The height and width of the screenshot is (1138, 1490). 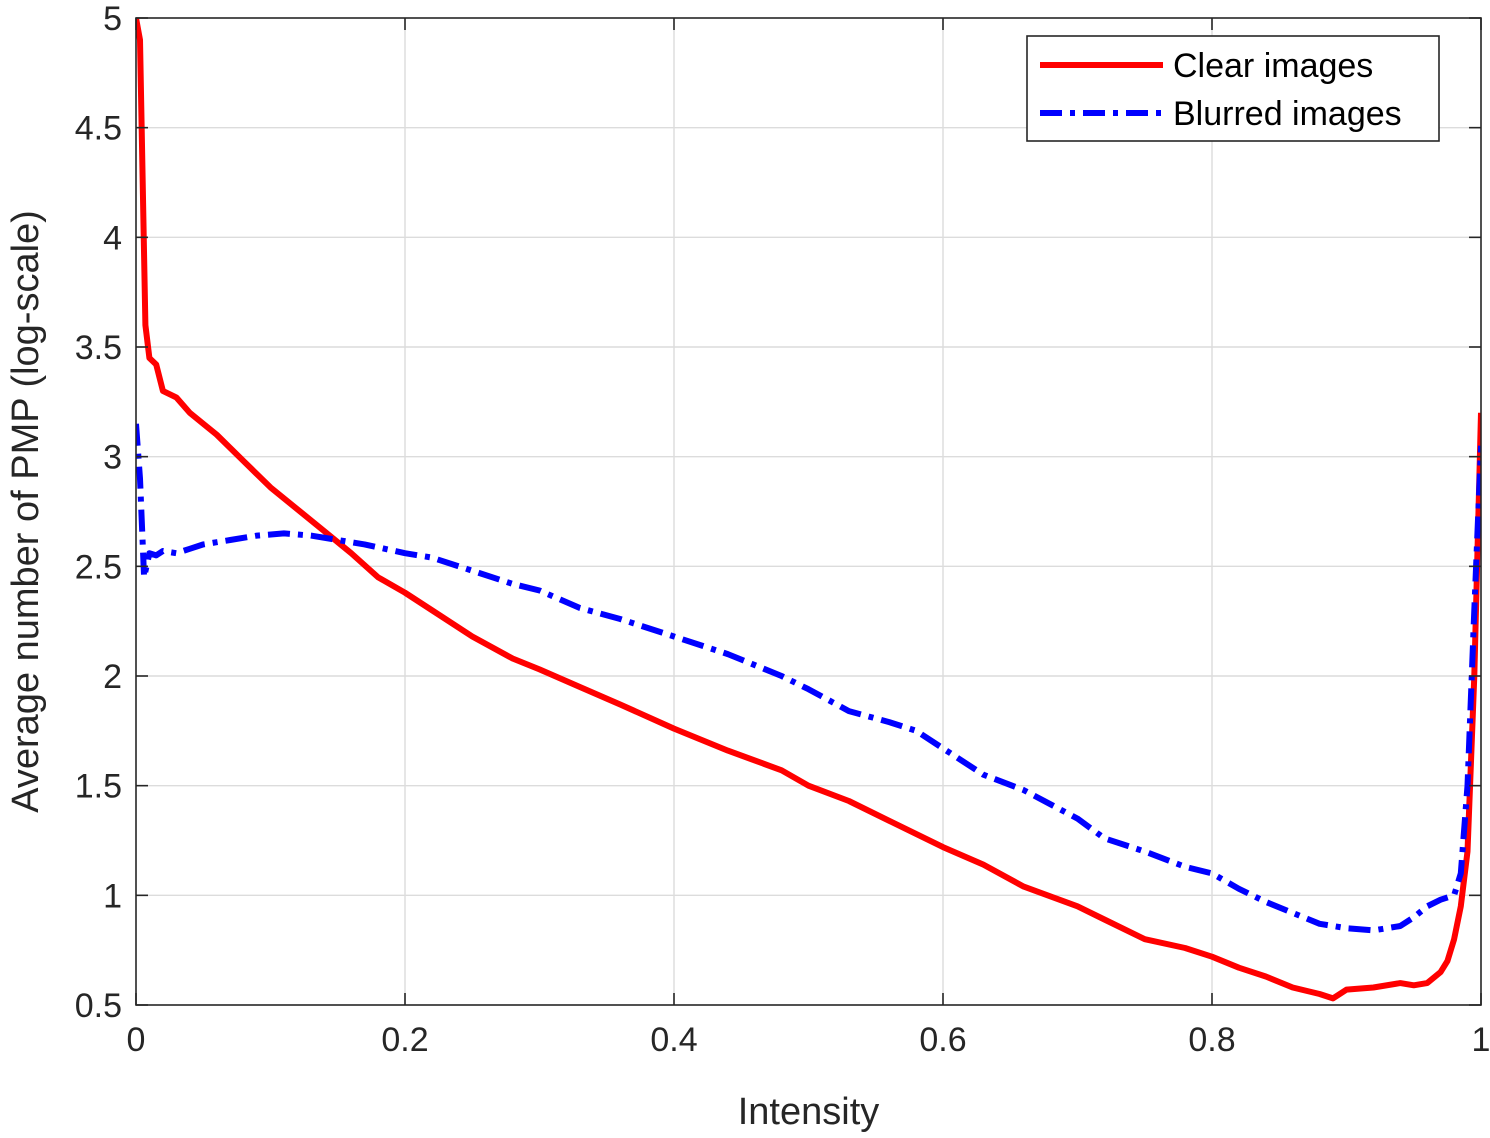 I want to click on x-axis-title: Intensity, so click(x=809, y=1112).